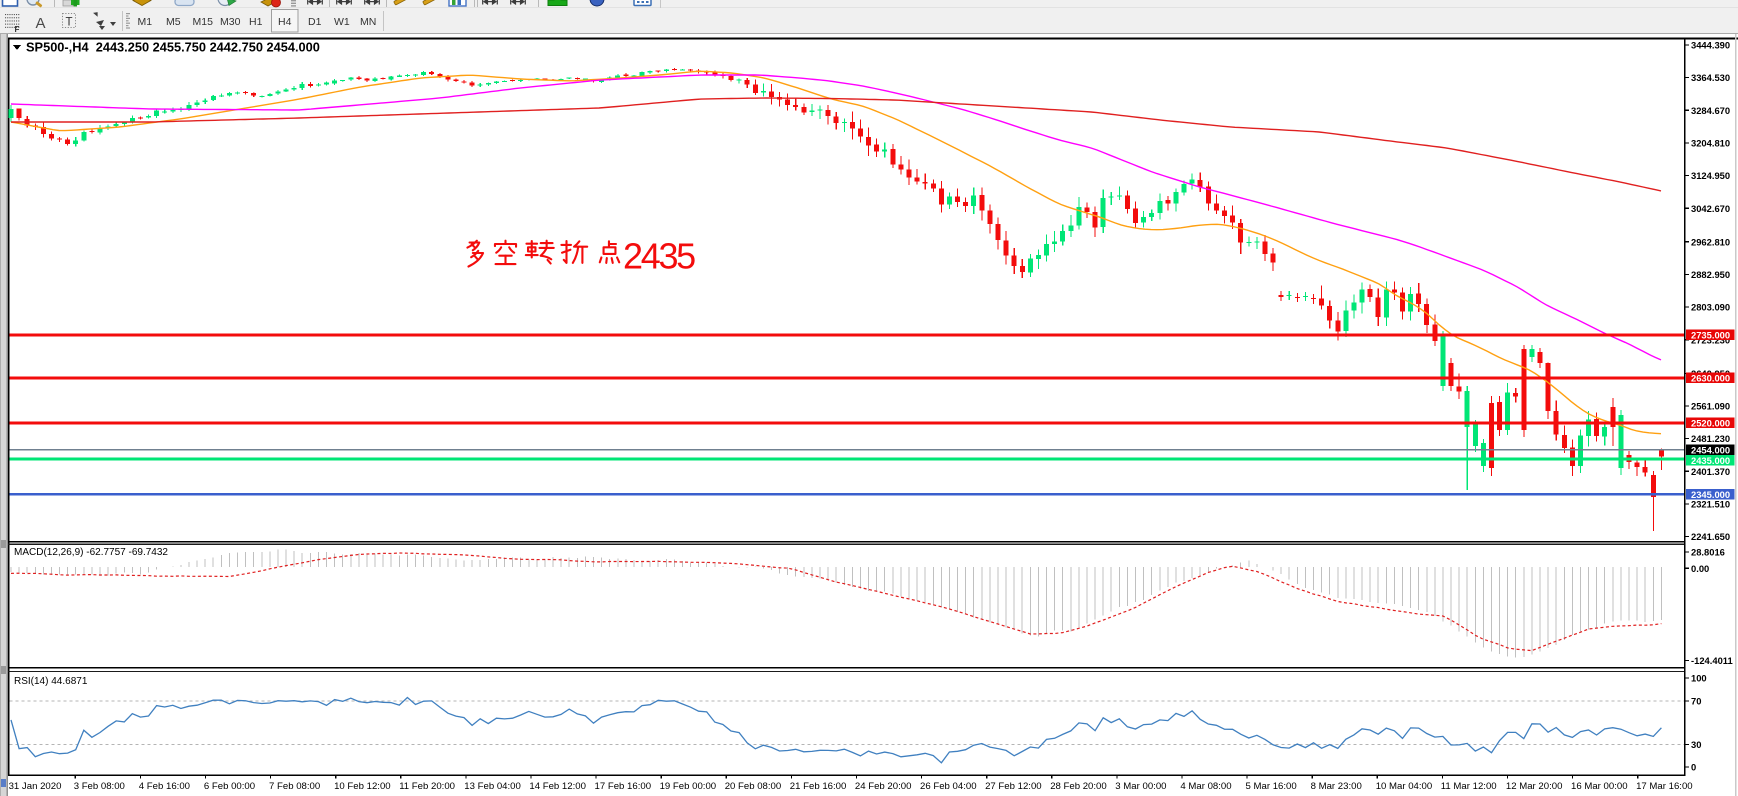 The height and width of the screenshot is (796, 1738). I want to click on svg-text: 2401.370, so click(1710, 471).